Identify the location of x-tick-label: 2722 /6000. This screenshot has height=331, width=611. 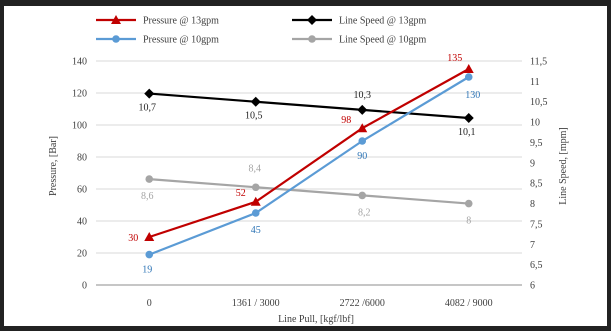
(362, 303).